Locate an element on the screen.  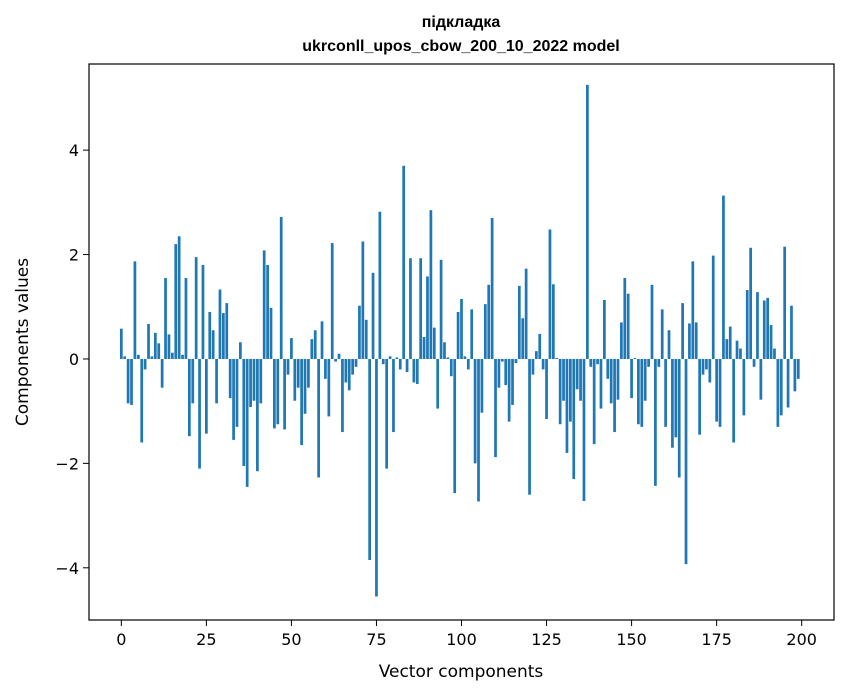
chart-title-line-1: підкладка is located at coordinates (461, 22).